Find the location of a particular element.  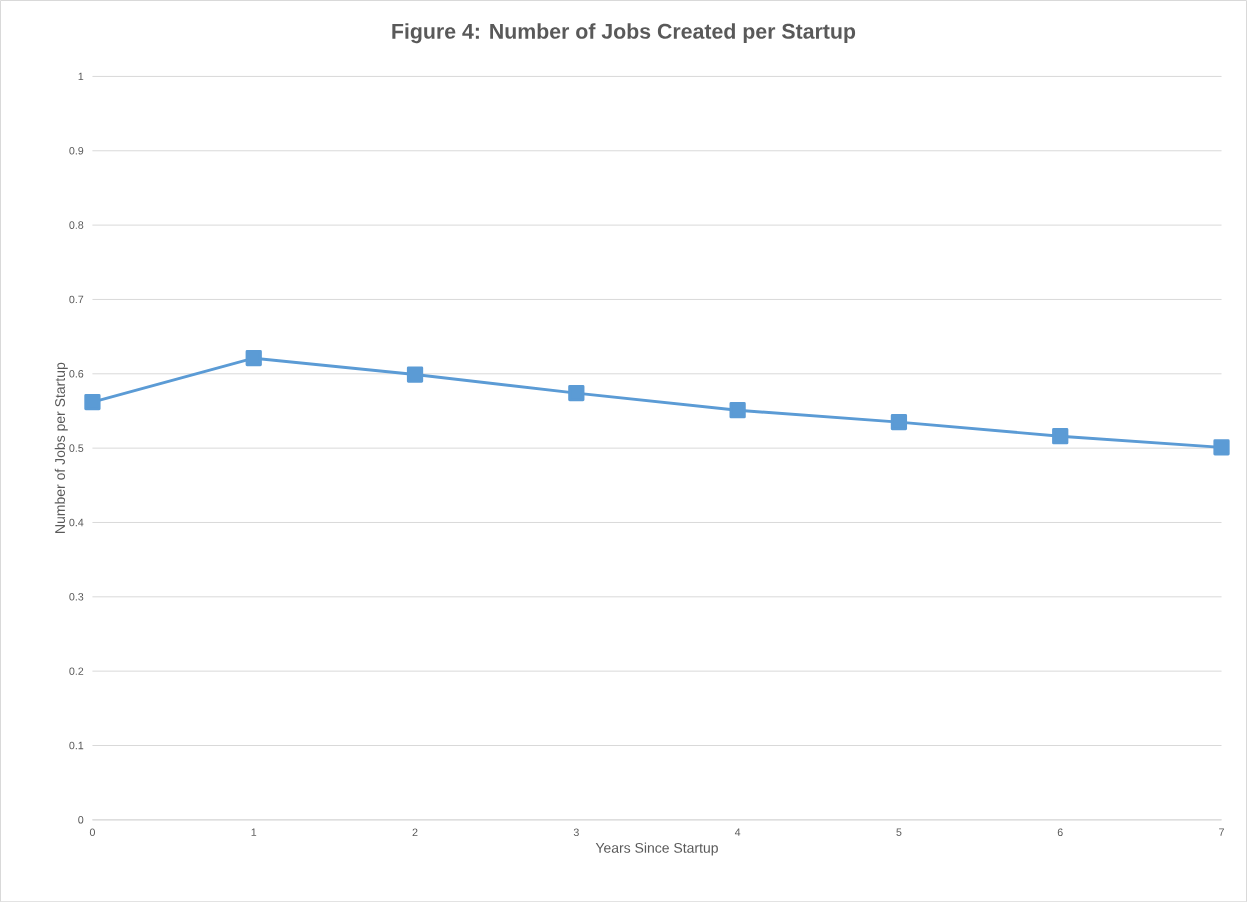

x-tick-label: 0 is located at coordinates (92, 832).